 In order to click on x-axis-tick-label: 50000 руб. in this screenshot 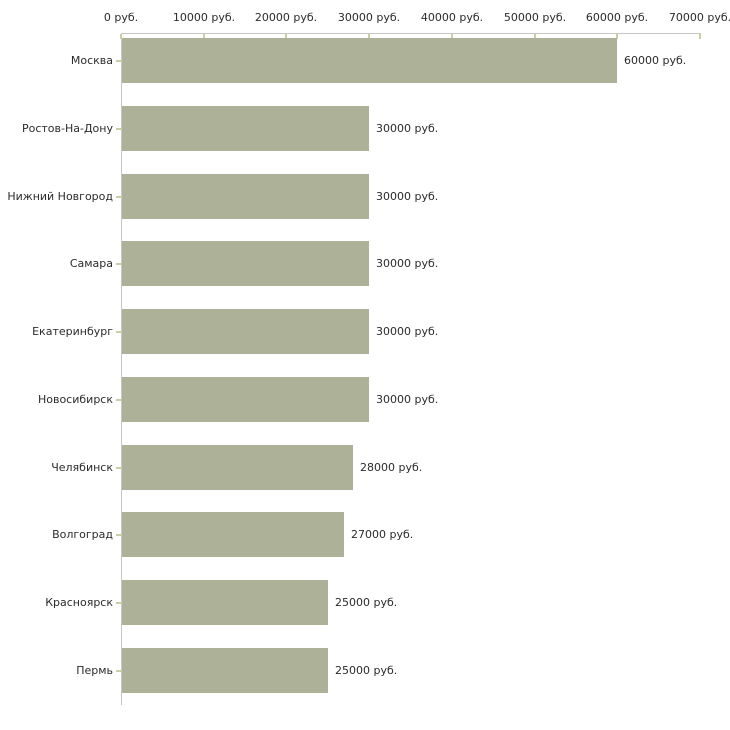, I will do `click(535, 17)`.